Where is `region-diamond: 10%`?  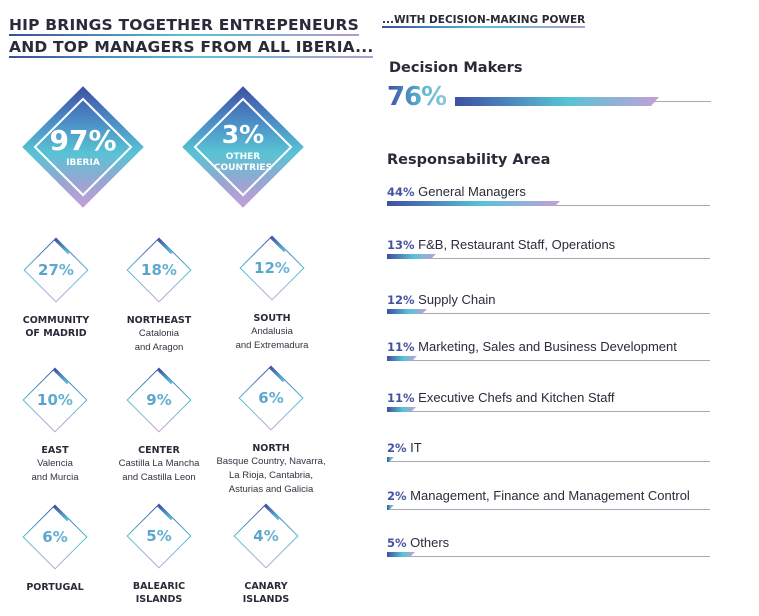
region-diamond: 10% is located at coordinates (55, 400).